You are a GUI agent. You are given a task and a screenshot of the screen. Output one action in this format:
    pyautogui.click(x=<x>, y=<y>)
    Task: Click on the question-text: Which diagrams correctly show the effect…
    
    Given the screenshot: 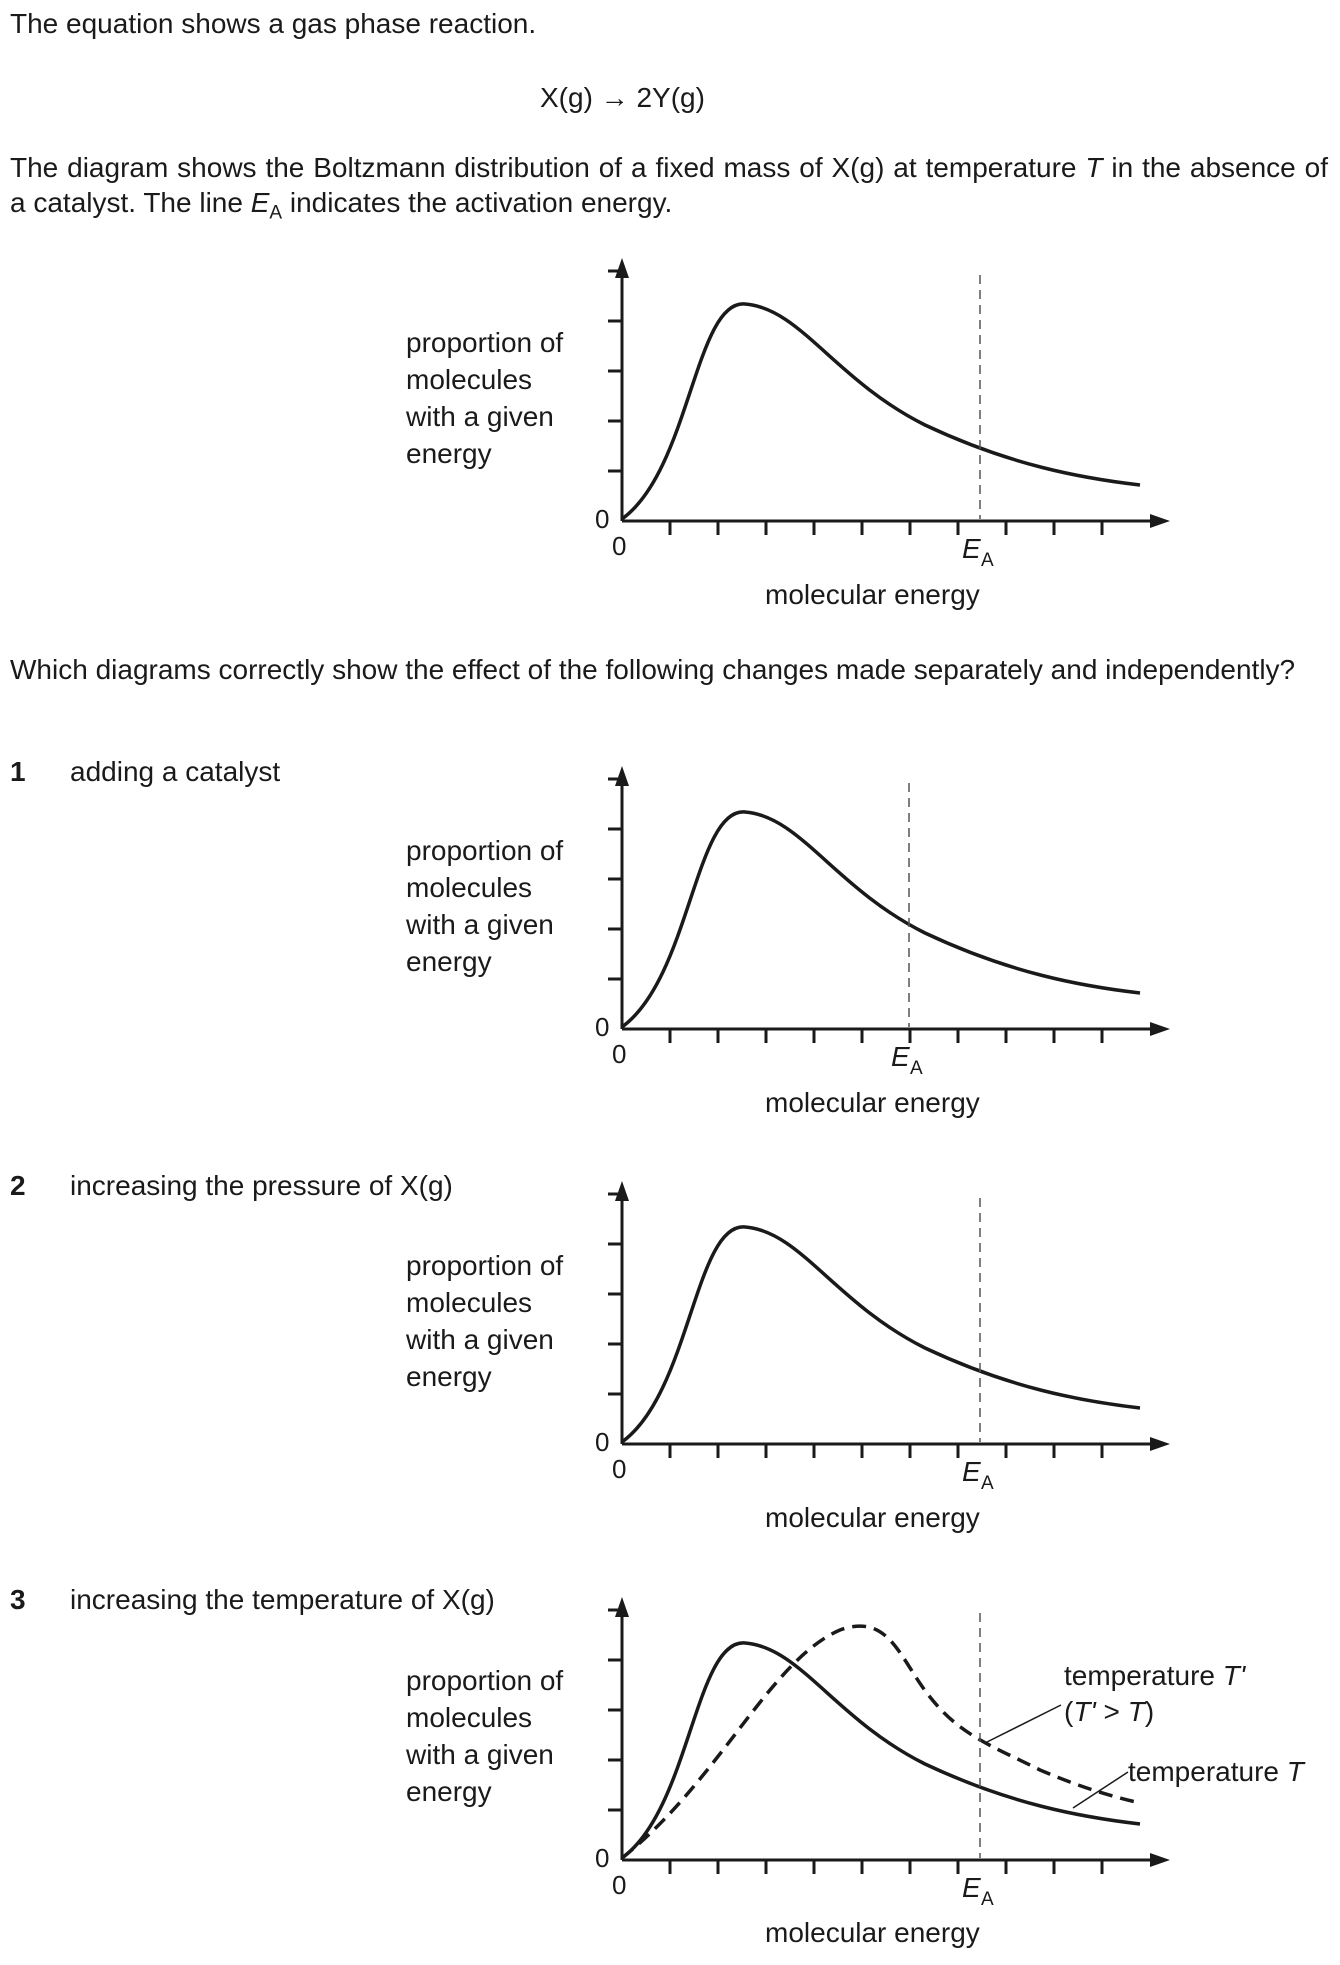 What is the action you would take?
    pyautogui.click(x=653, y=669)
    